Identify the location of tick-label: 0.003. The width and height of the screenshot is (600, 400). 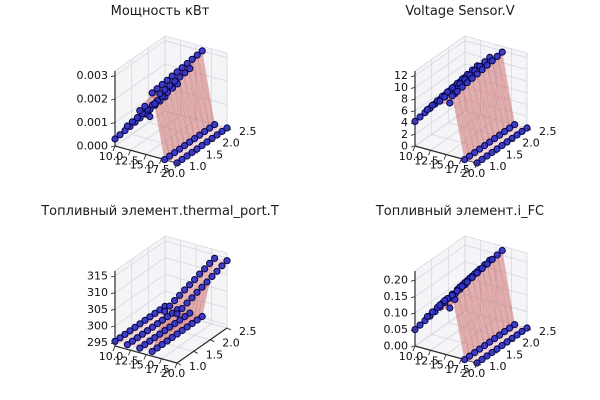
(93, 75).